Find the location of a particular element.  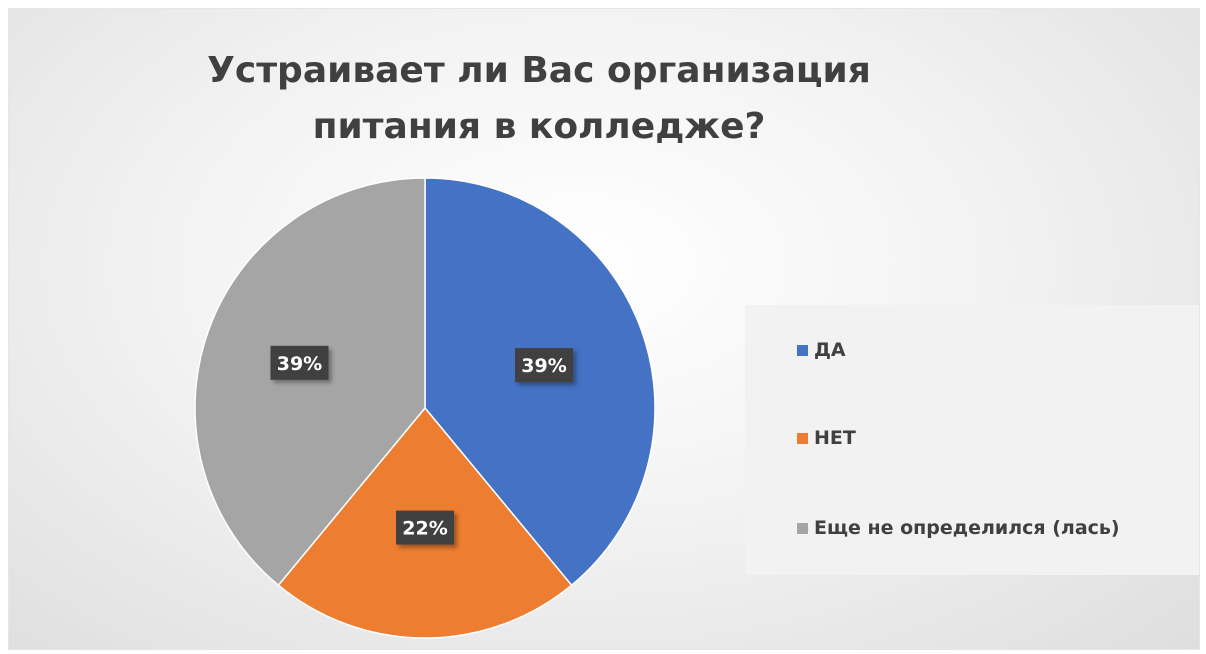

data-label-undecided-text: 39% is located at coordinates (299, 364).